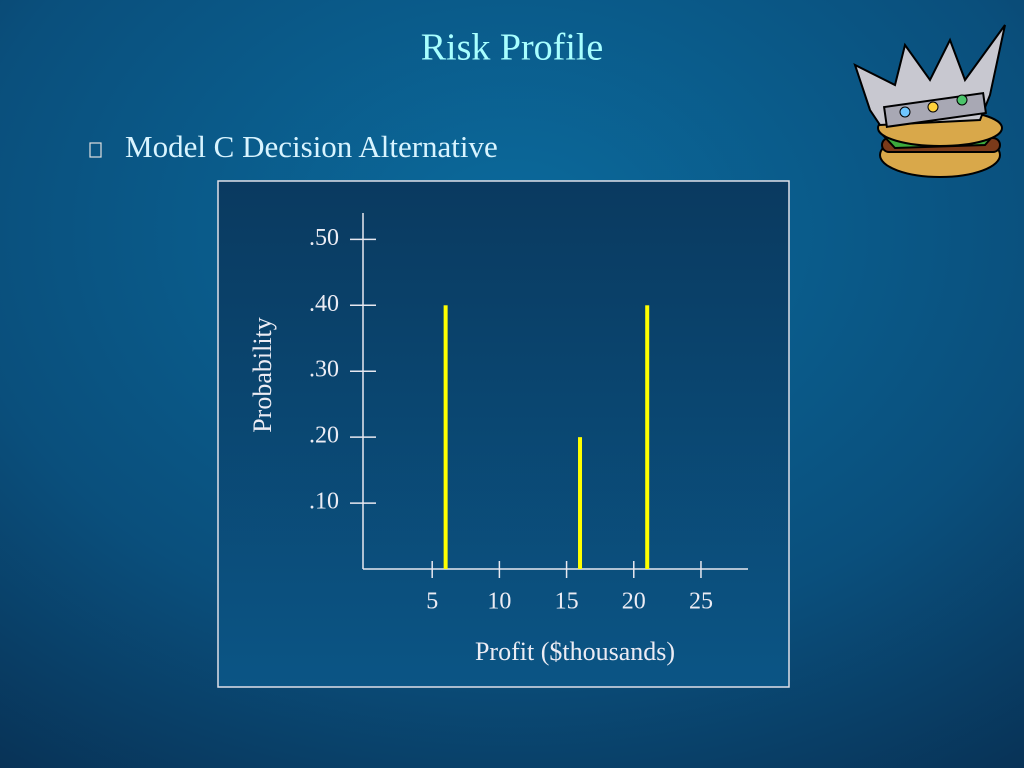 This screenshot has width=1024, height=768. Describe the element at coordinates (575, 651) in the screenshot. I see `x-axis-label: Profit ($thousands)` at that location.